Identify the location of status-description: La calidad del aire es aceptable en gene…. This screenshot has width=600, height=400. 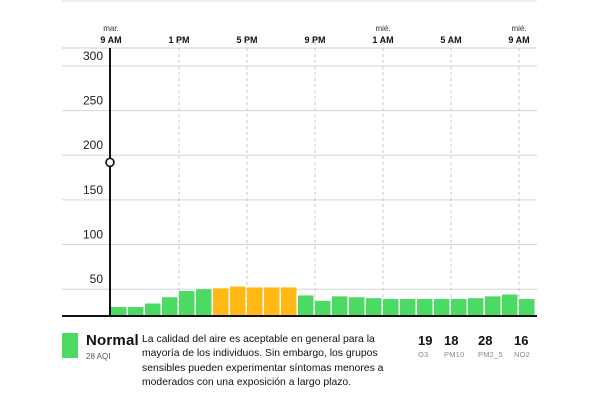
(263, 361).